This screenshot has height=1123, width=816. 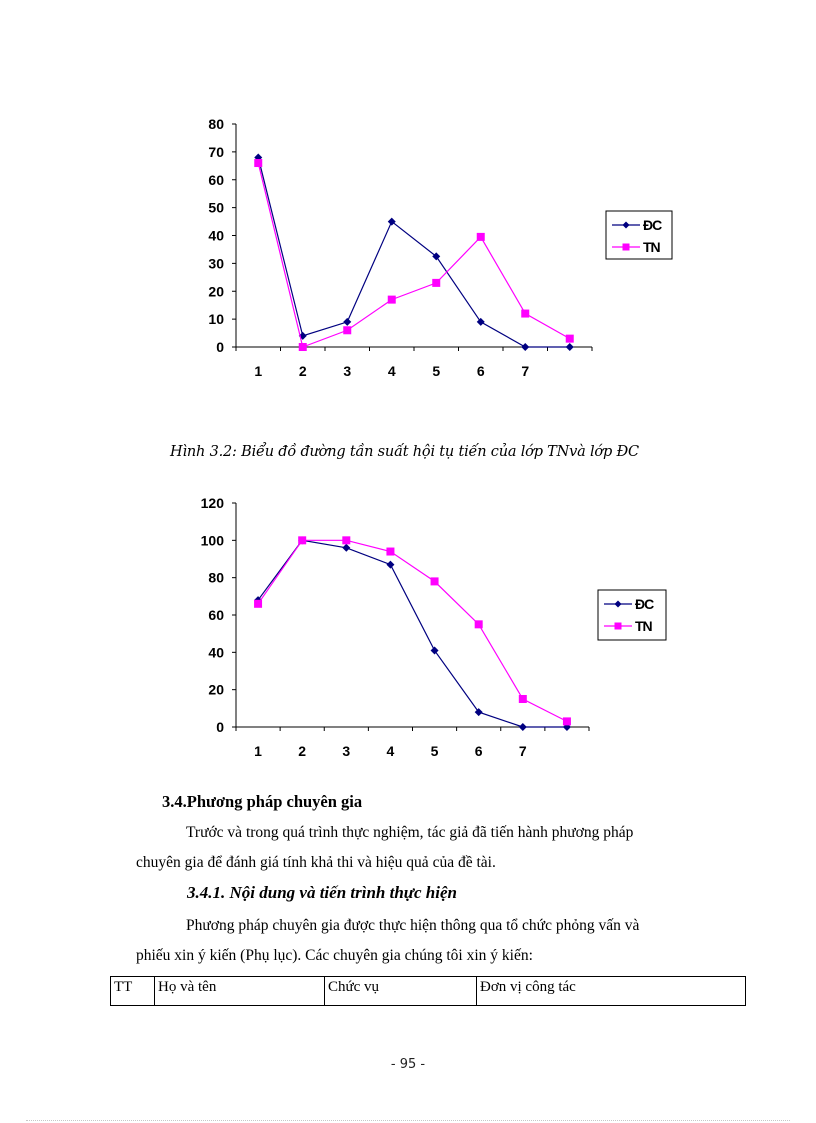 I want to click on header-workplace: Đơn vị công tác, so click(x=611, y=991).